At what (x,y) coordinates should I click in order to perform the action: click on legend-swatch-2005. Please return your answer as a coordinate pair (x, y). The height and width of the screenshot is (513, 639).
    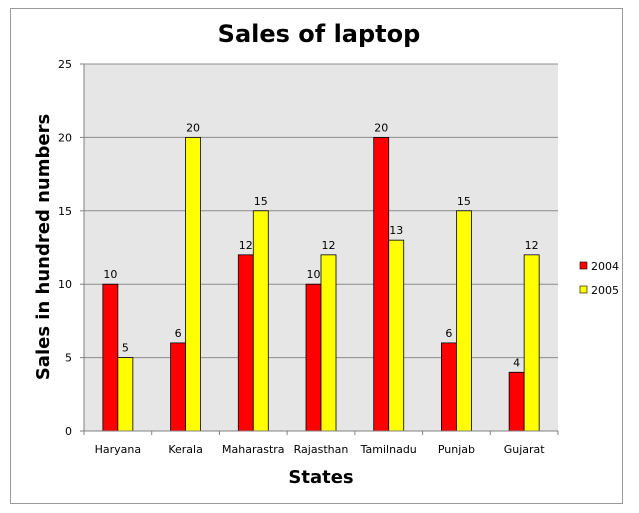
    Looking at the image, I should click on (583, 289).